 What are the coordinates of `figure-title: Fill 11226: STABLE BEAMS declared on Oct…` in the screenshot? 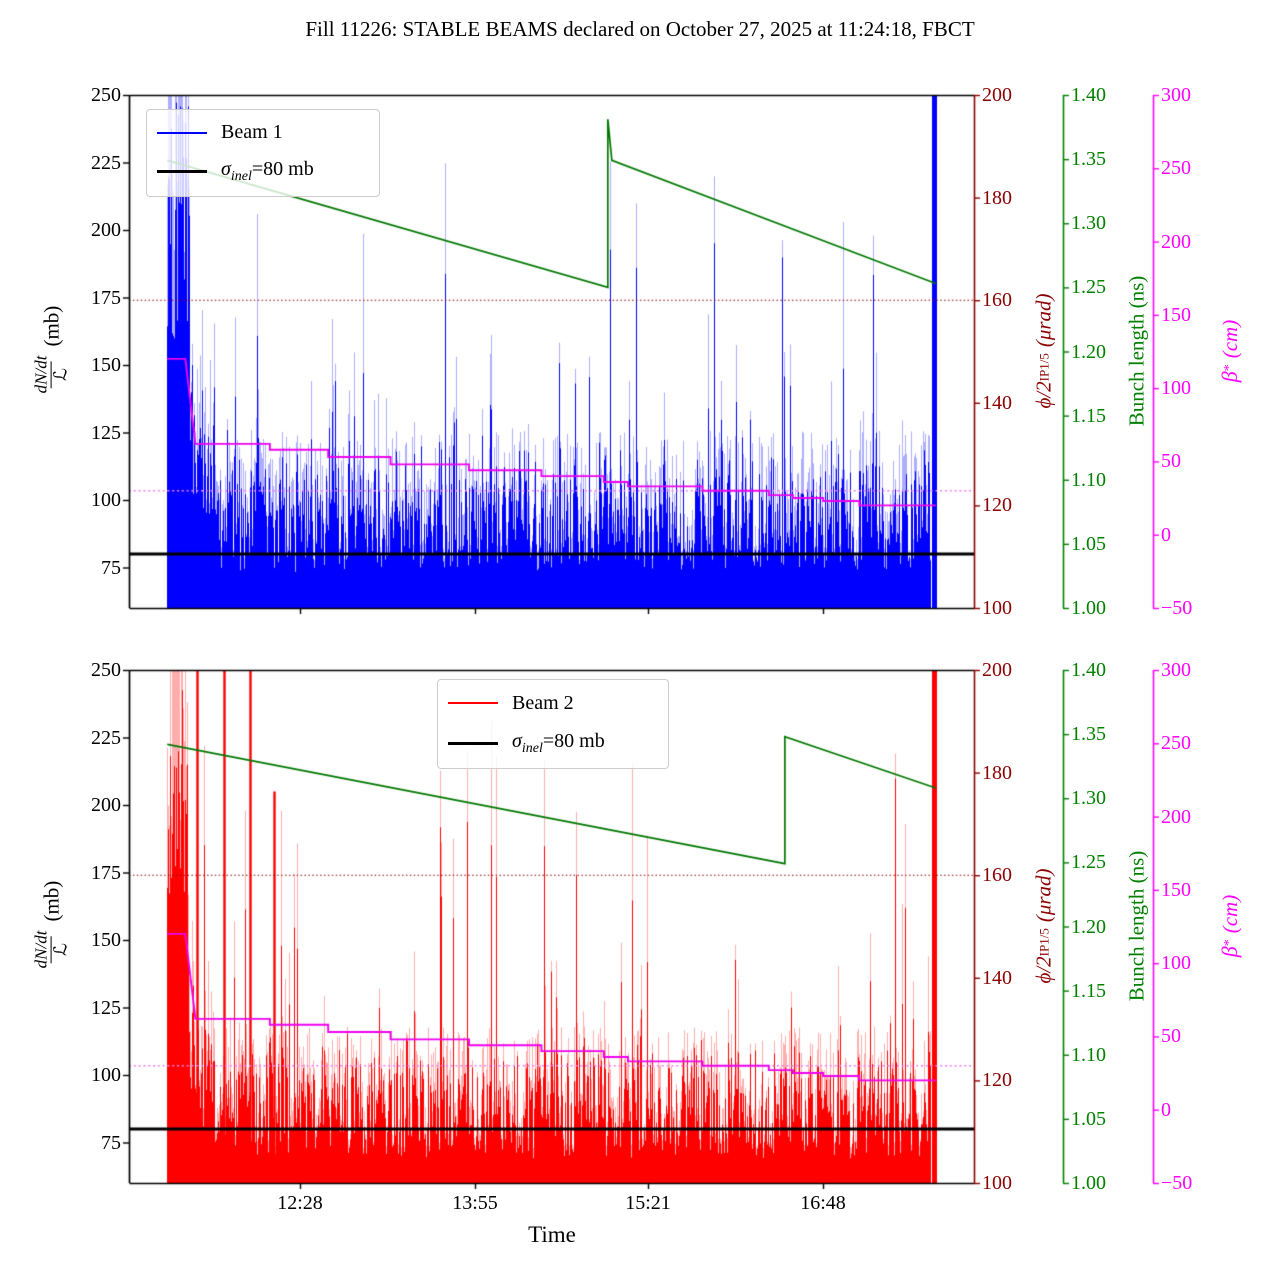 It's located at (640, 29).